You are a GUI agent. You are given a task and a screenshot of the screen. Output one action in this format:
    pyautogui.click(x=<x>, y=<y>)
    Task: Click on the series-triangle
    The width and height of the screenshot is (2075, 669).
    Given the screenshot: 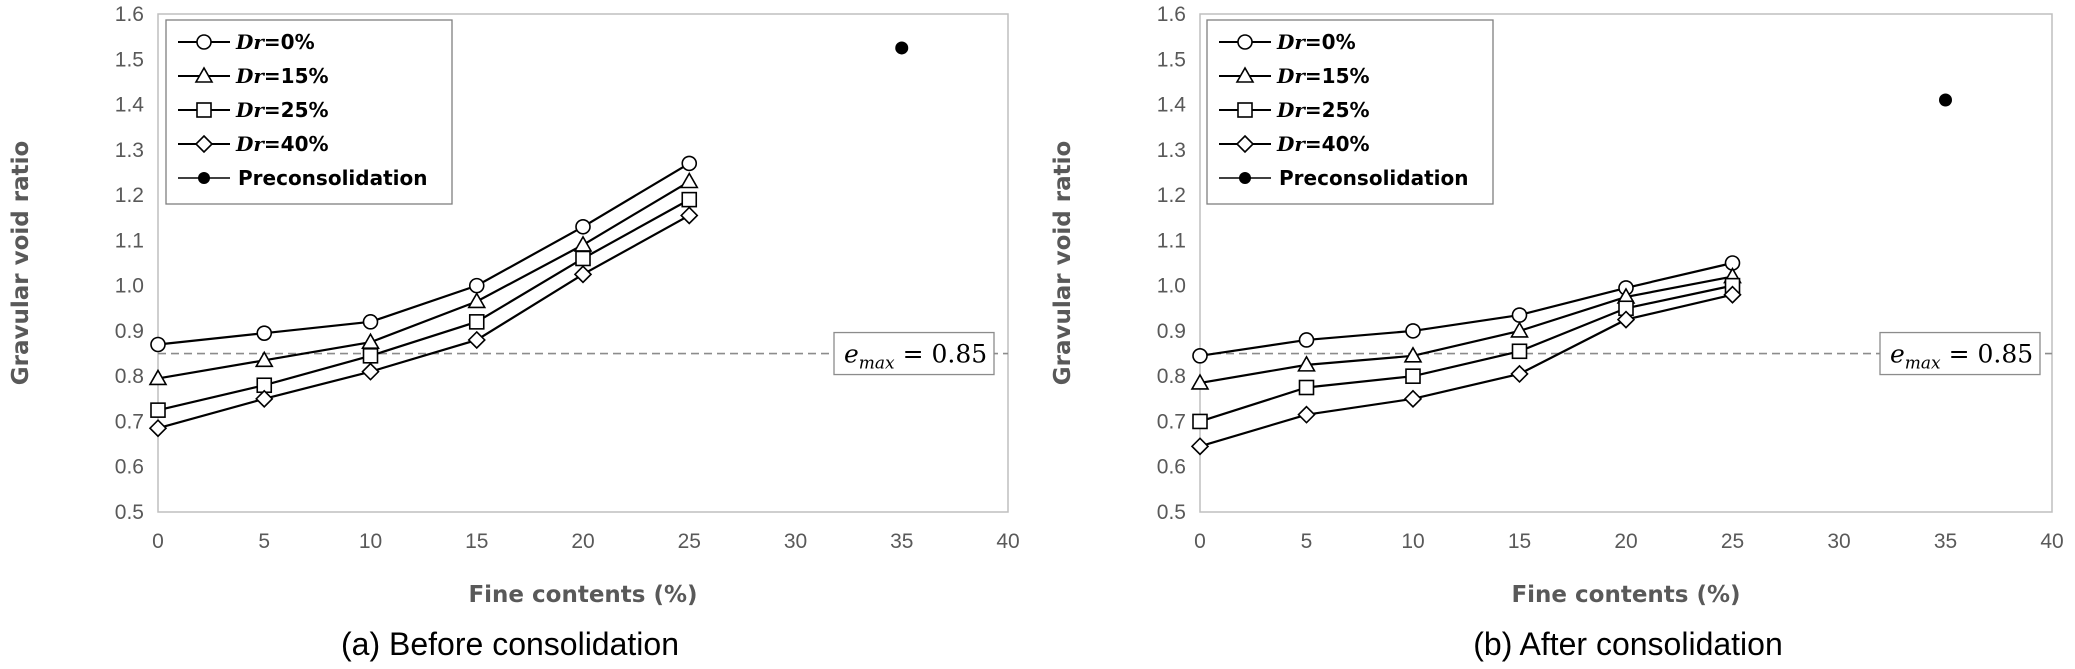 What is the action you would take?
    pyautogui.click(x=1466, y=328)
    